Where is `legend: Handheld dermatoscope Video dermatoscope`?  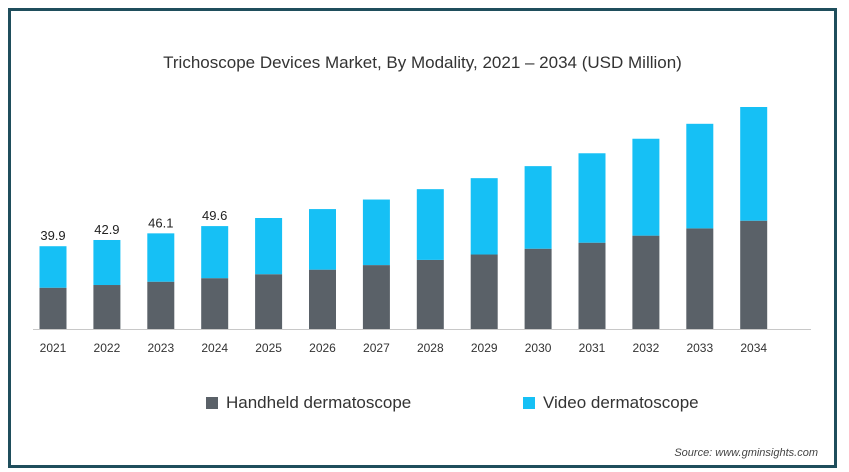
legend: Handheld dermatoscope Video dermatoscope is located at coordinates (422, 405).